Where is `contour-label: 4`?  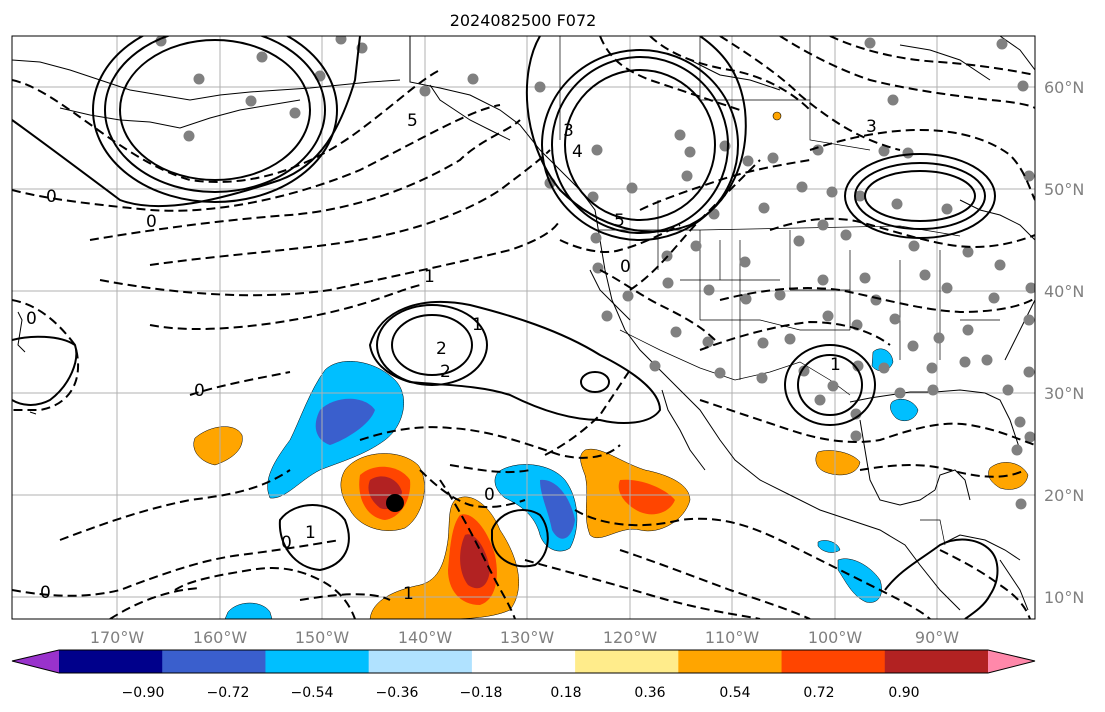
contour-label: 4 is located at coordinates (577, 152).